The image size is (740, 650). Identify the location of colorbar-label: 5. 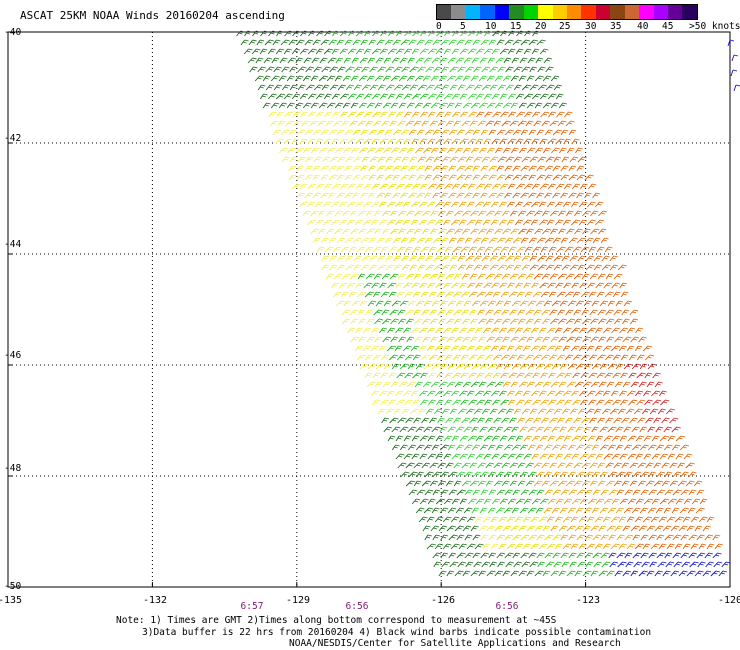
(463, 26).